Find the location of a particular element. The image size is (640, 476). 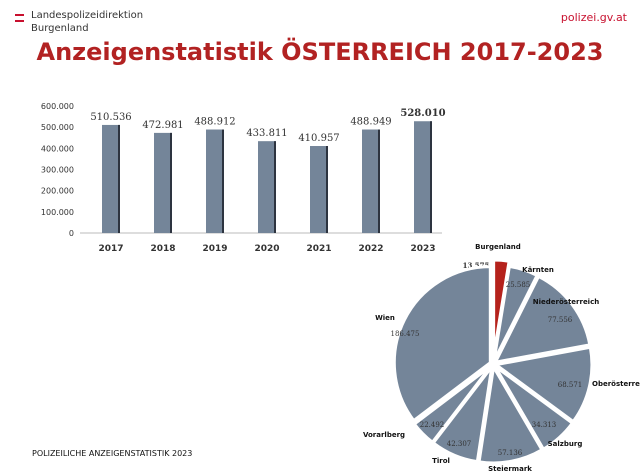

bar-data-label: 410.957 is located at coordinates (318, 138).